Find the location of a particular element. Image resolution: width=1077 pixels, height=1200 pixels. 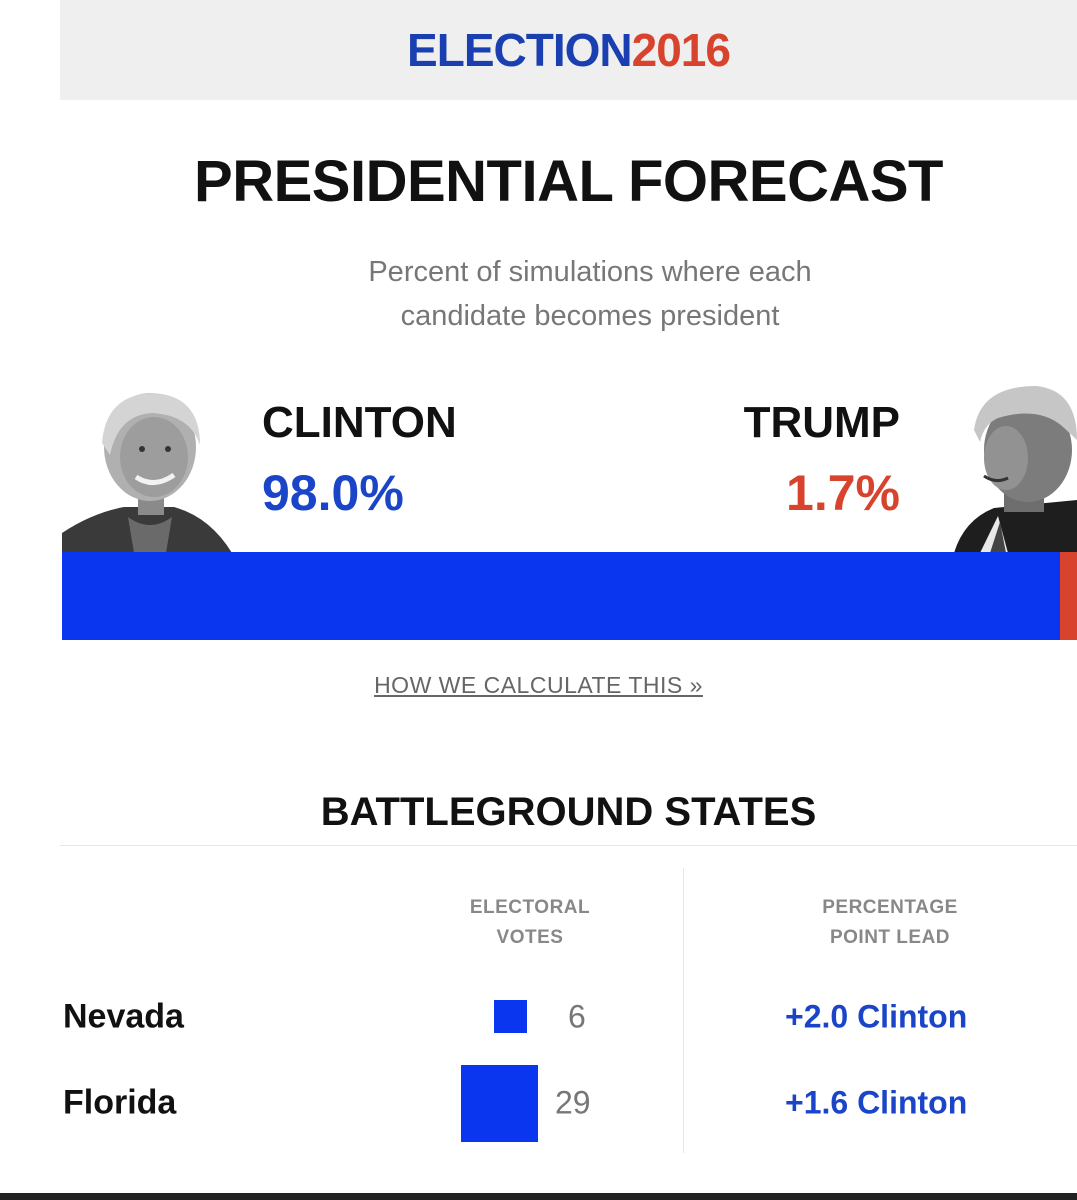

point-lead-value: +2.0 Clinton is located at coordinates (876, 1016).